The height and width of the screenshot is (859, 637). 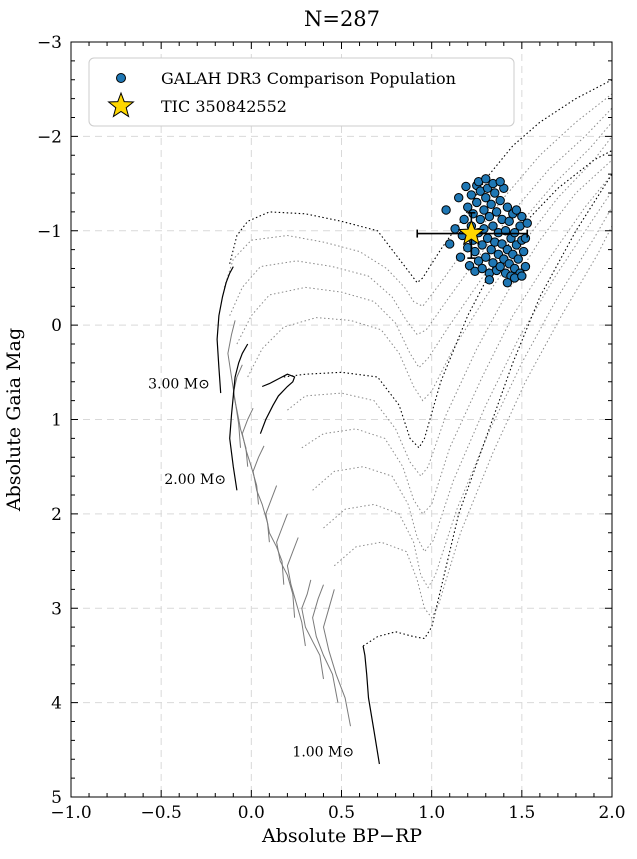 I want to click on x-tick-labels: −1.0 −0.5 0.0 0.5 1.0 1.5 2.0, so click(x=337, y=813).